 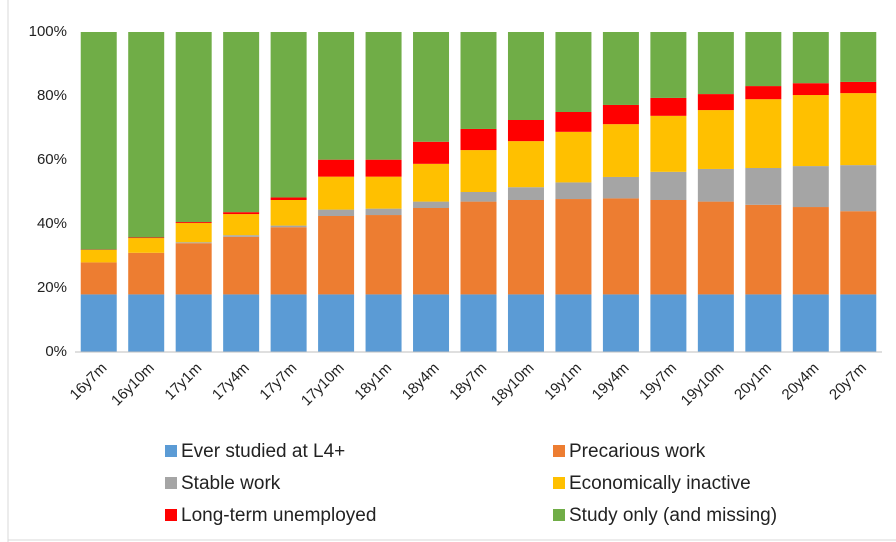 I want to click on legend-label: Long-term unemployed, so click(x=278, y=515).